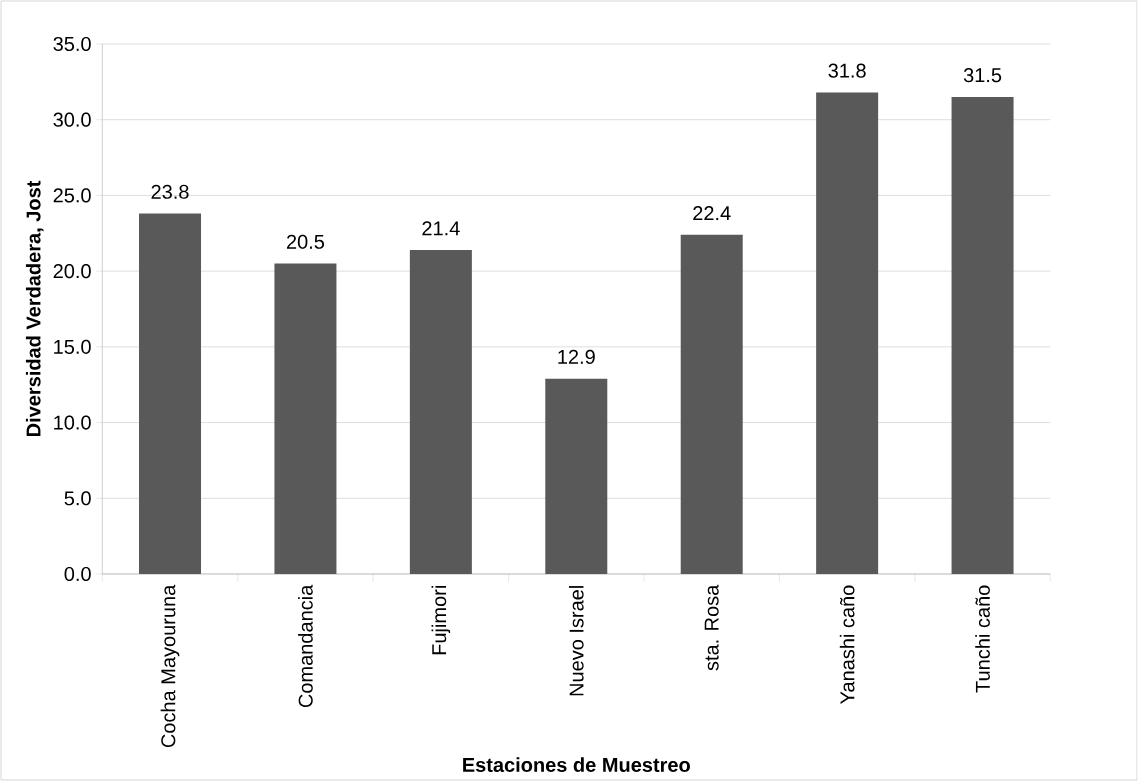  Describe the element at coordinates (576, 764) in the screenshot. I see `x-axis-title: Estaciones de Muestreo` at that location.